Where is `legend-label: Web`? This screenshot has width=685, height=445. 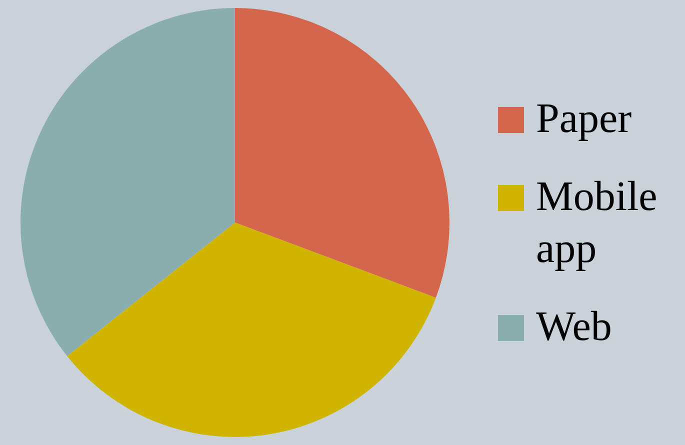
legend-label: Web is located at coordinates (574, 327).